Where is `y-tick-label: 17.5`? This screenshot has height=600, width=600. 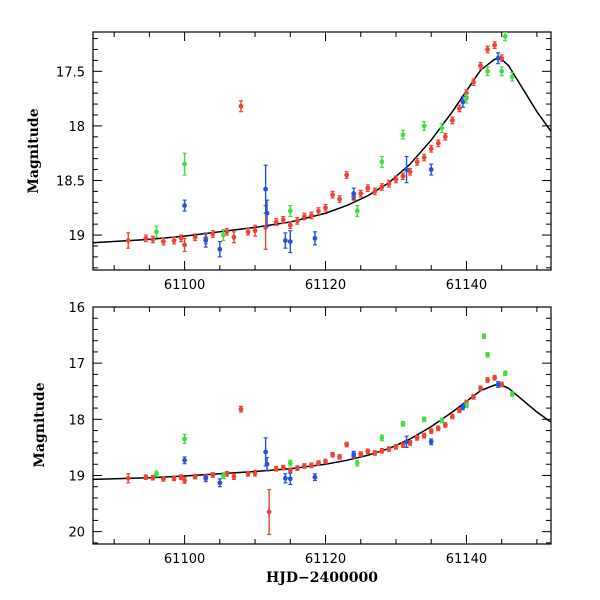
y-tick-label: 17.5 is located at coordinates (70, 72).